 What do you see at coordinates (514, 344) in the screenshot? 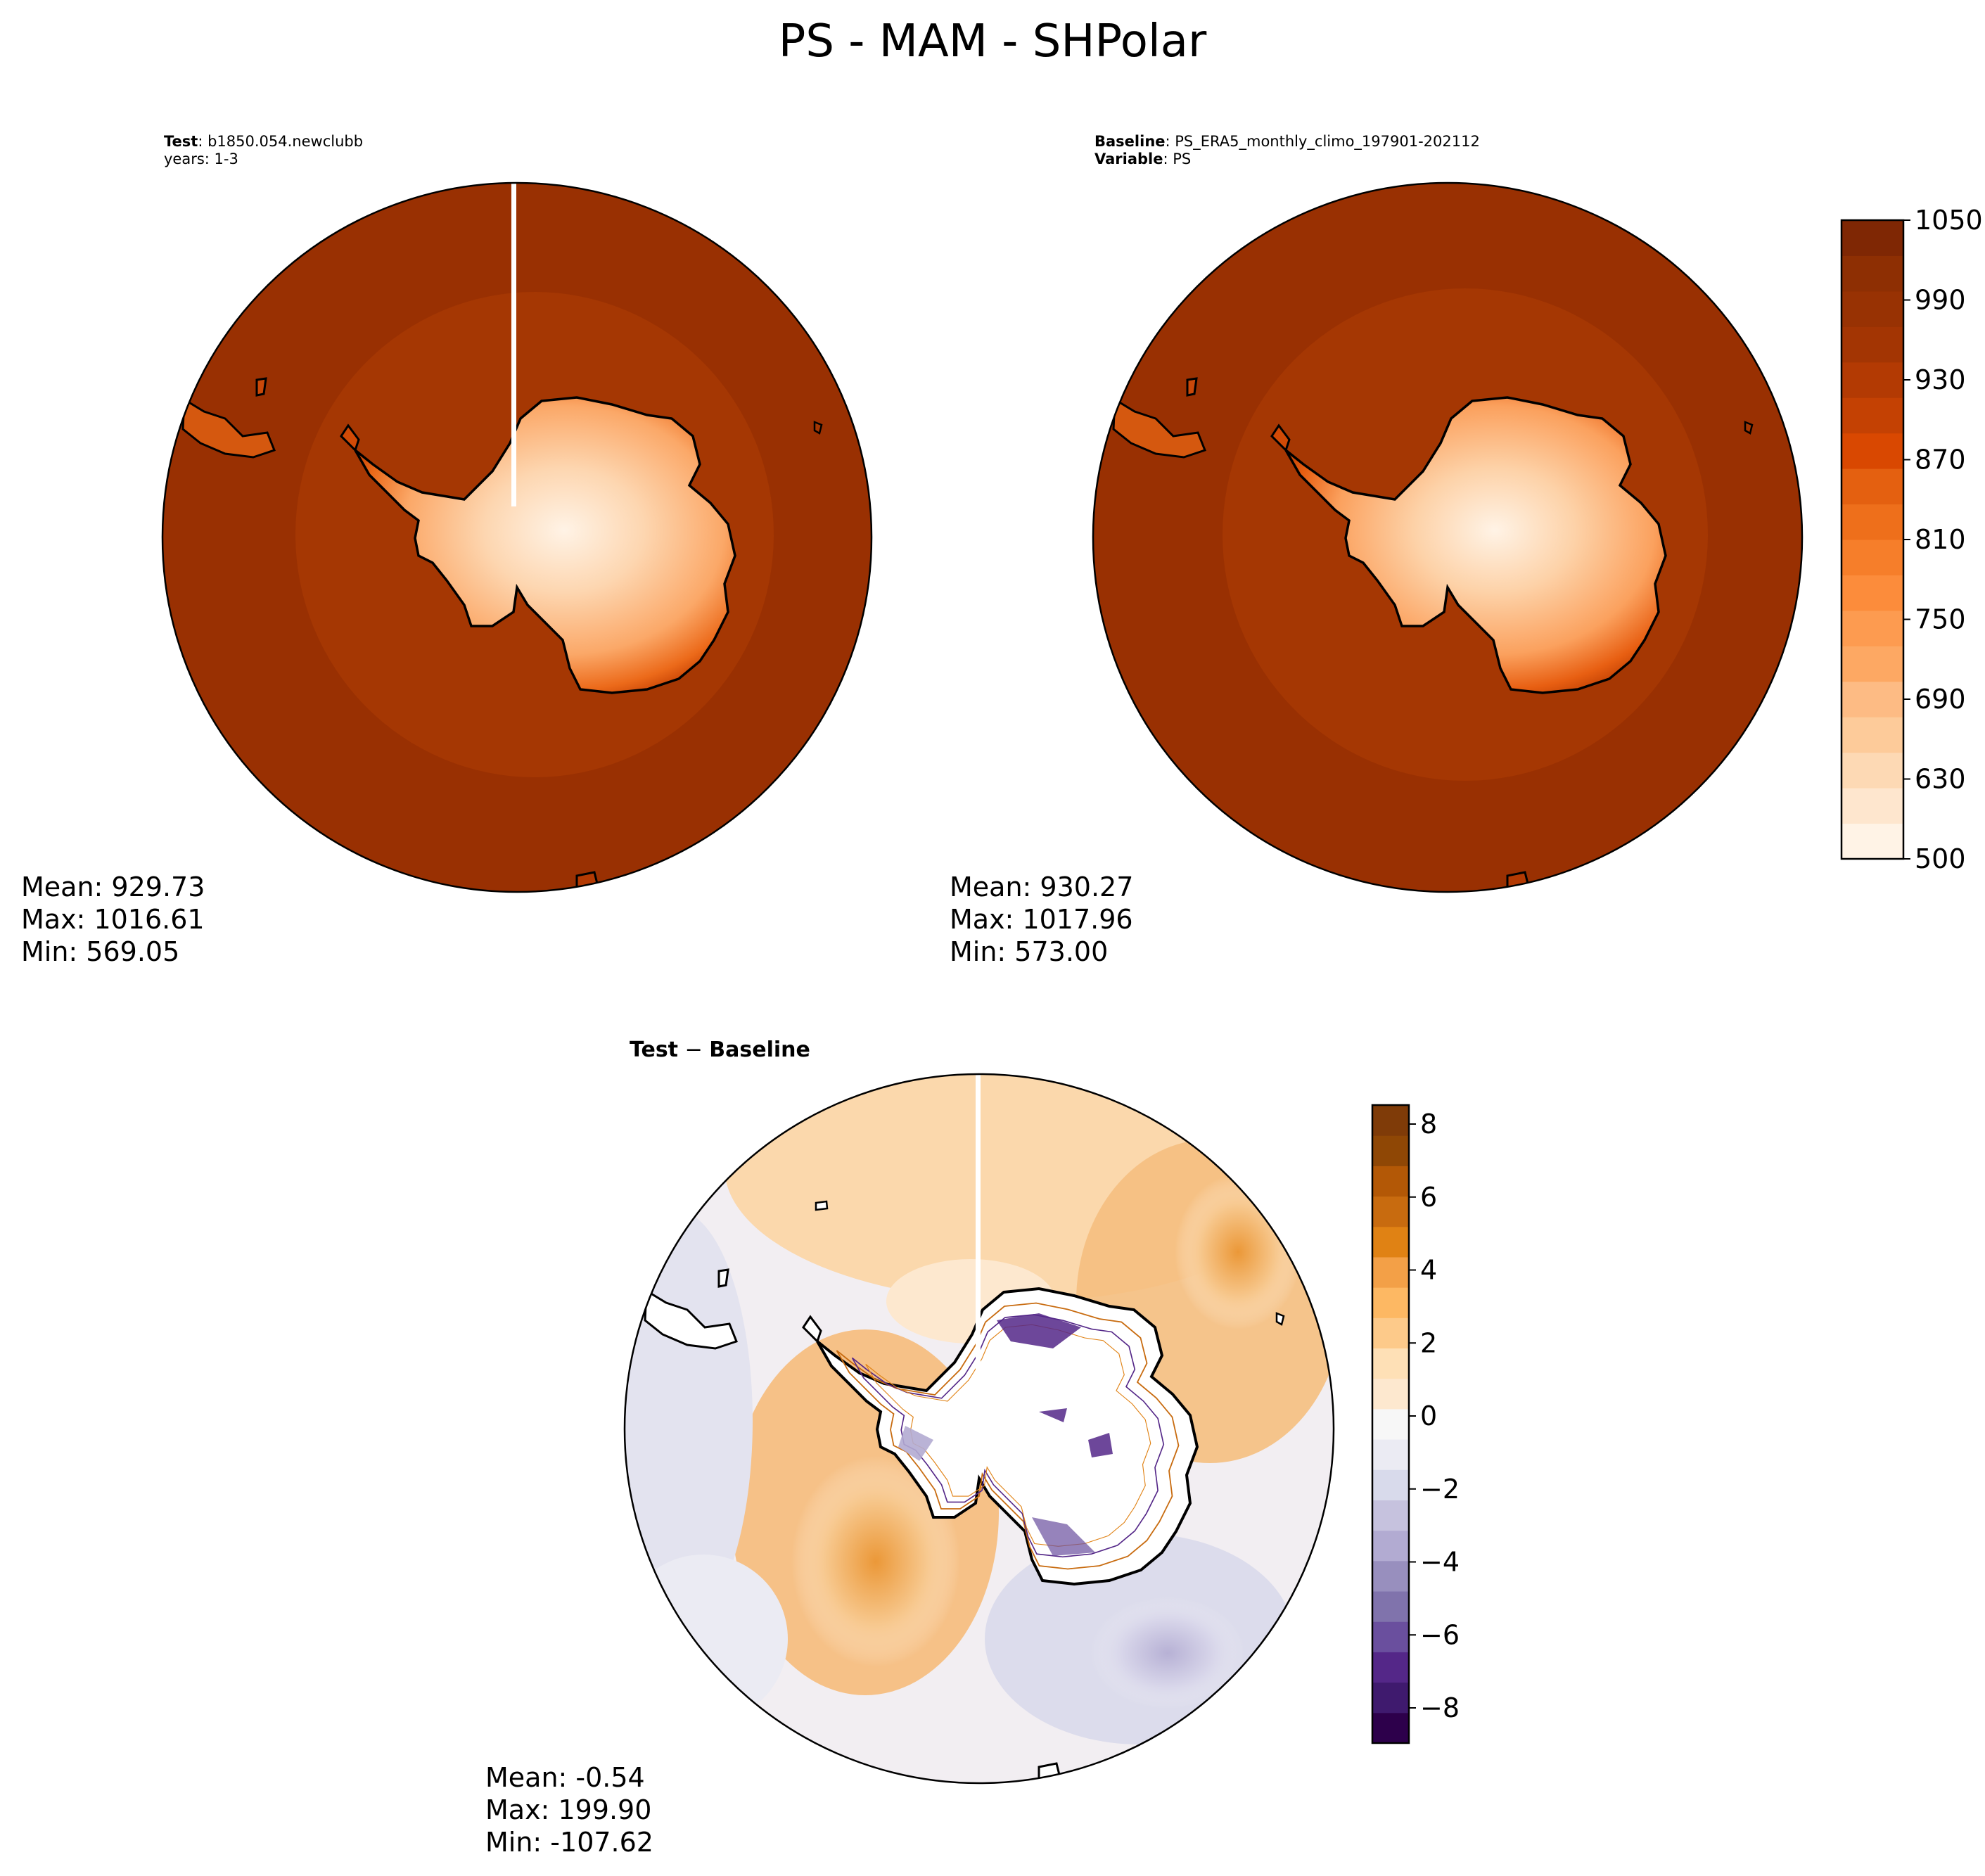
I see `test-missing-data-line` at bounding box center [514, 344].